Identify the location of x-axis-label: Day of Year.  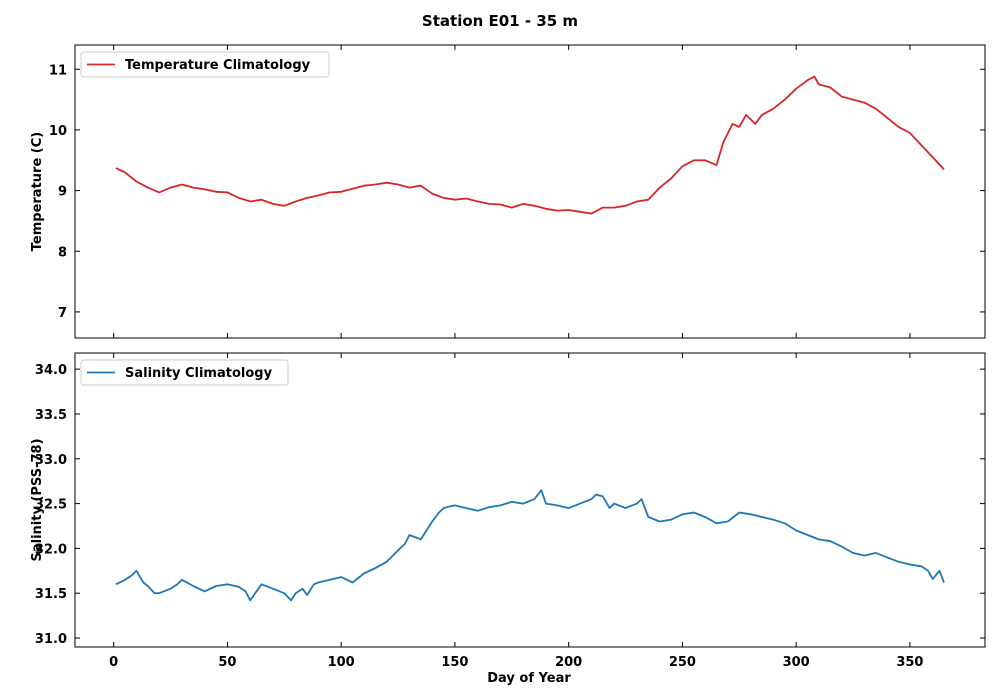
(529, 678).